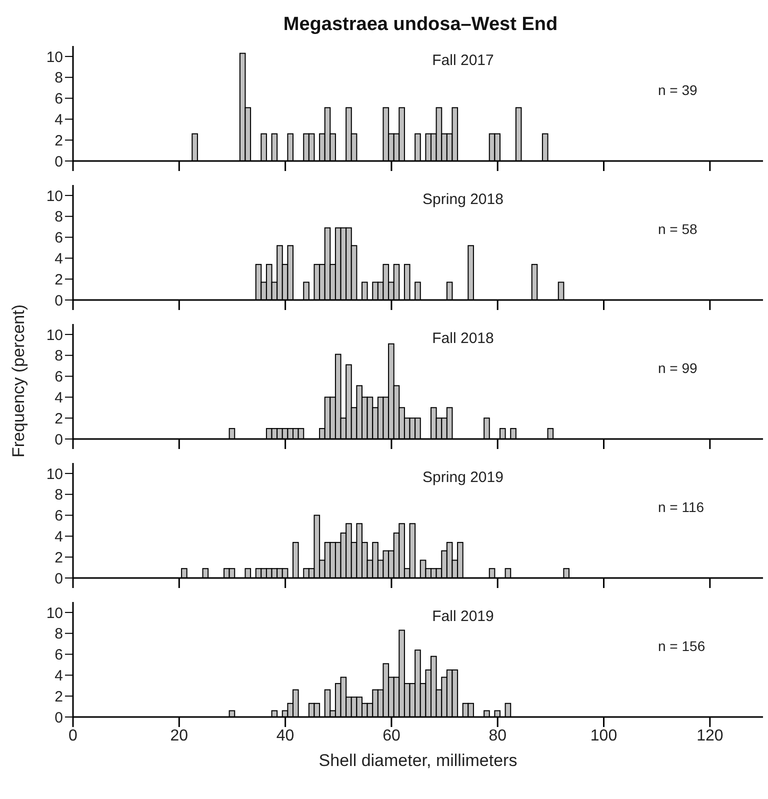 The image size is (768, 799). What do you see at coordinates (420, 25) in the screenshot?
I see `chart-title: Megastraea undosa–West End` at bounding box center [420, 25].